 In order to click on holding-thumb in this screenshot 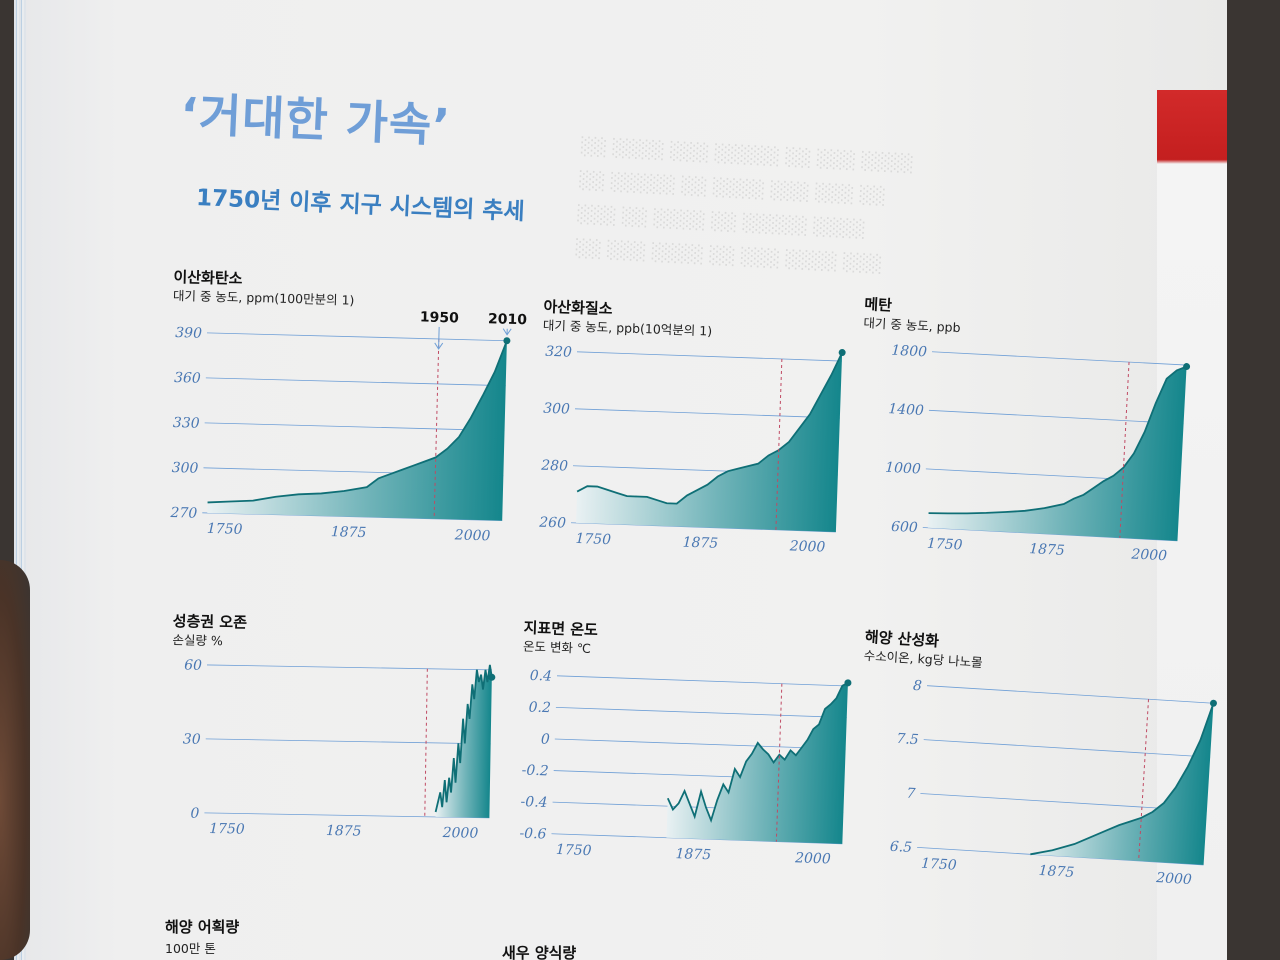, I will do `click(15, 760)`.